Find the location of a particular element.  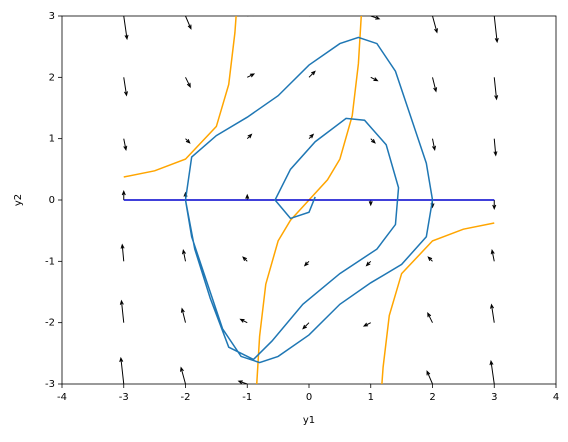

x-tick-label: 2 is located at coordinates (432, 397).